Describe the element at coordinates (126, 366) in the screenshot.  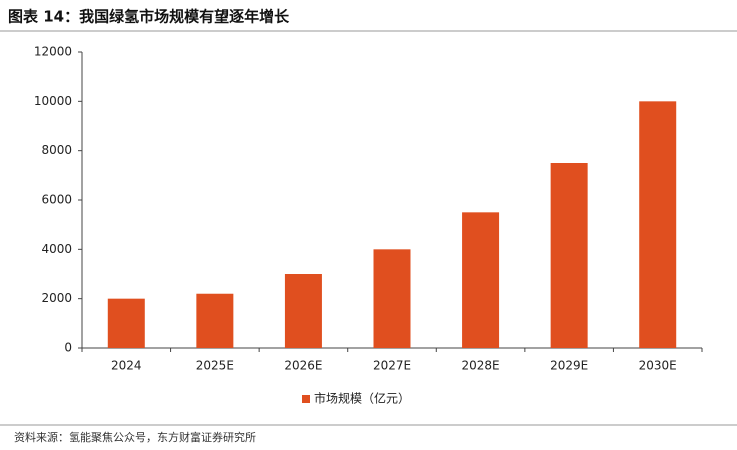
I see `x-tick-label: 2024` at that location.